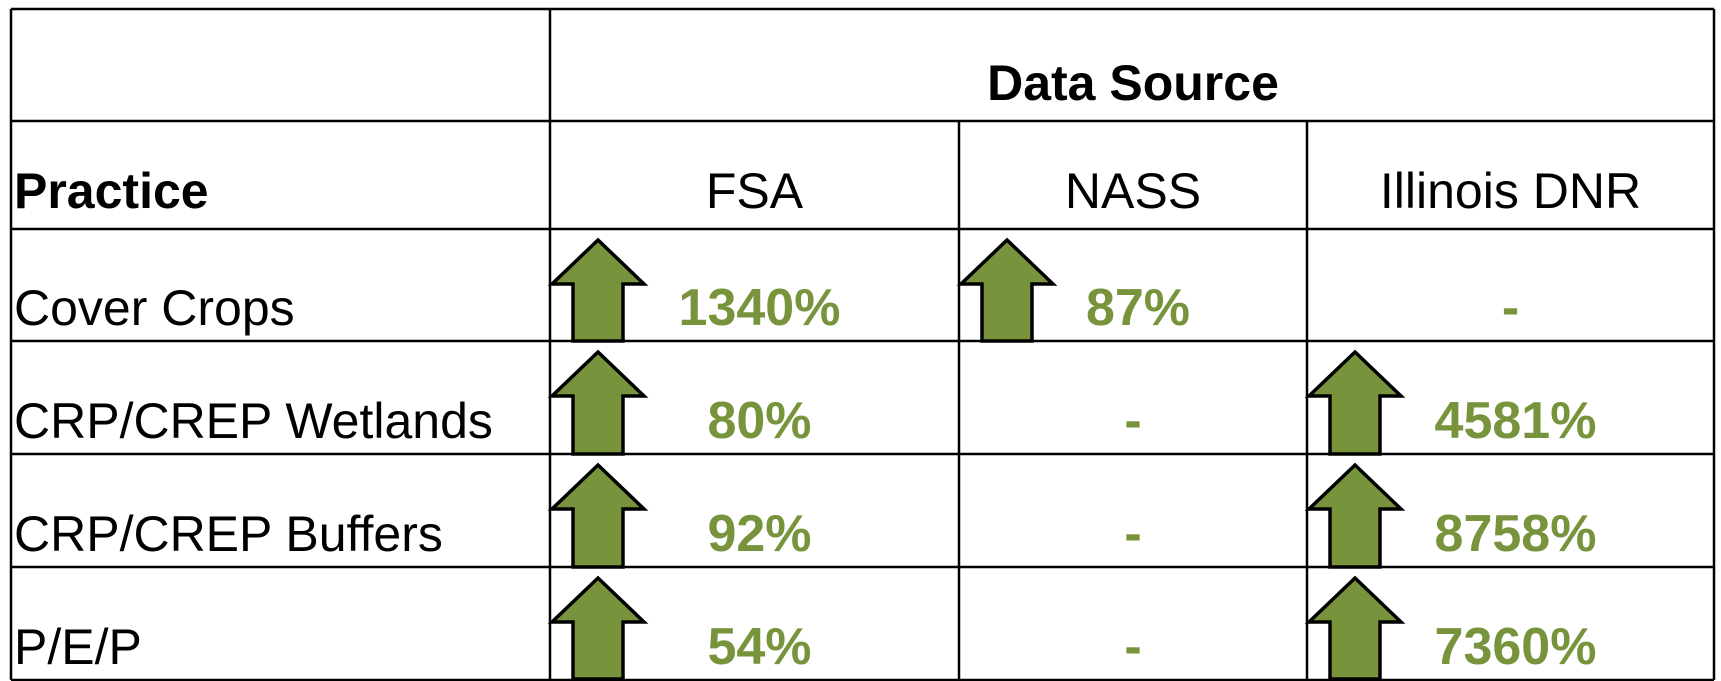  What do you see at coordinates (228, 534) in the screenshot?
I see `practice-label: CRP/CREP Buffers` at bounding box center [228, 534].